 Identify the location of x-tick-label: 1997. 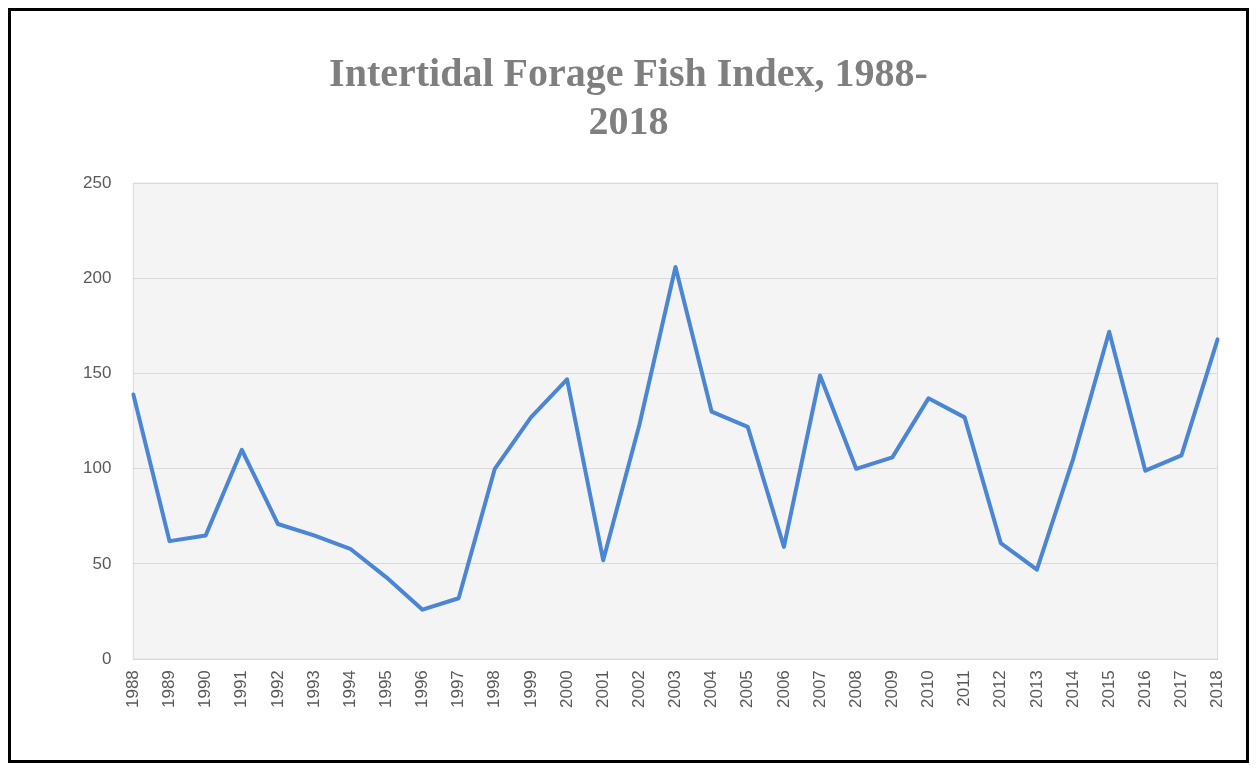
(458, 689).